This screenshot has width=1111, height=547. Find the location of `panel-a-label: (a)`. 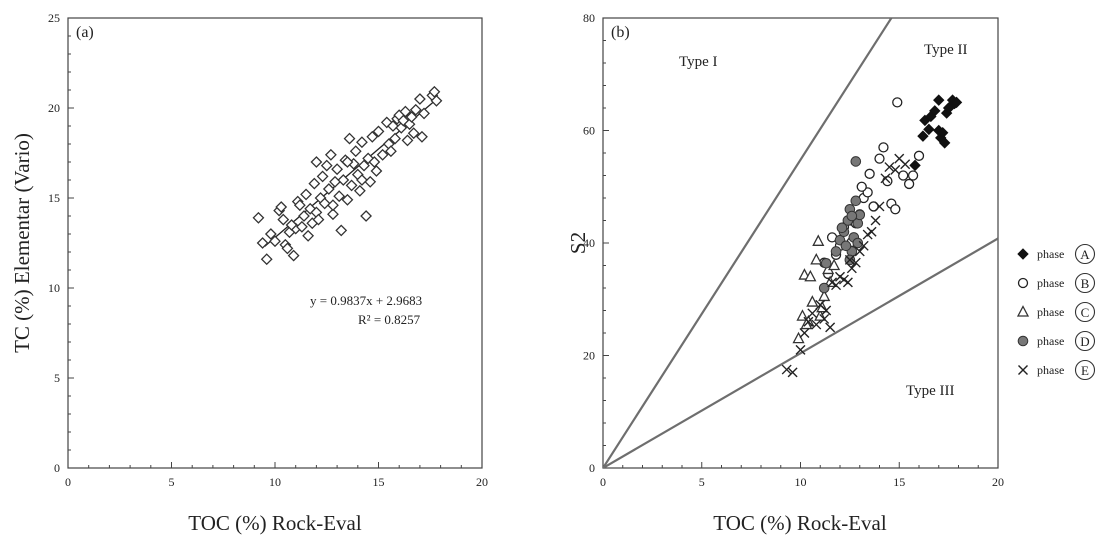

panel-a-label: (a) is located at coordinates (85, 32).